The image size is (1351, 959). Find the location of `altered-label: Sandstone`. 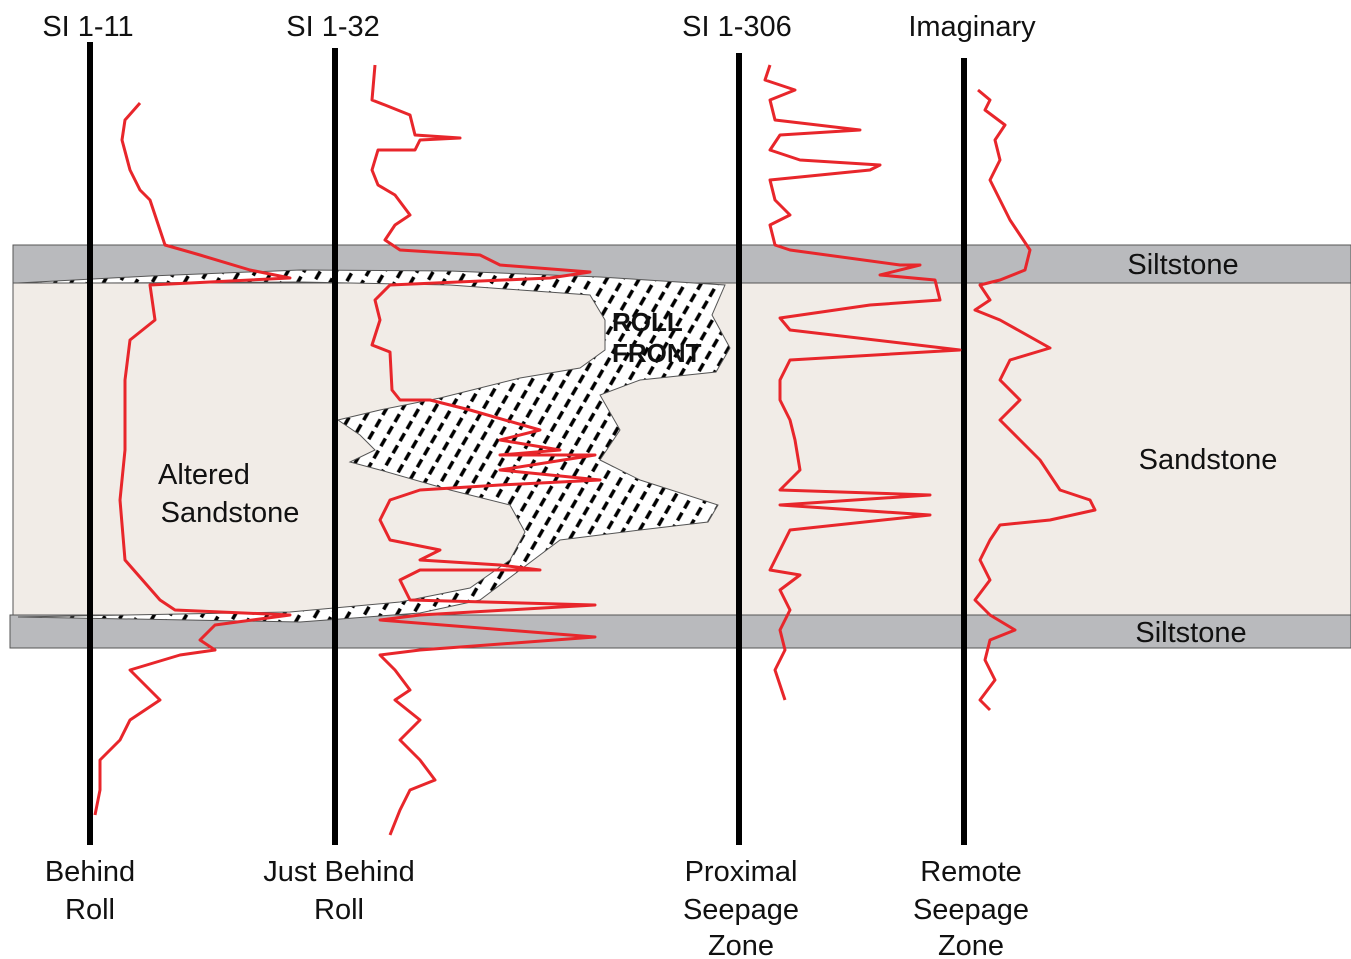

altered-label: Sandstone is located at coordinates (230, 513).